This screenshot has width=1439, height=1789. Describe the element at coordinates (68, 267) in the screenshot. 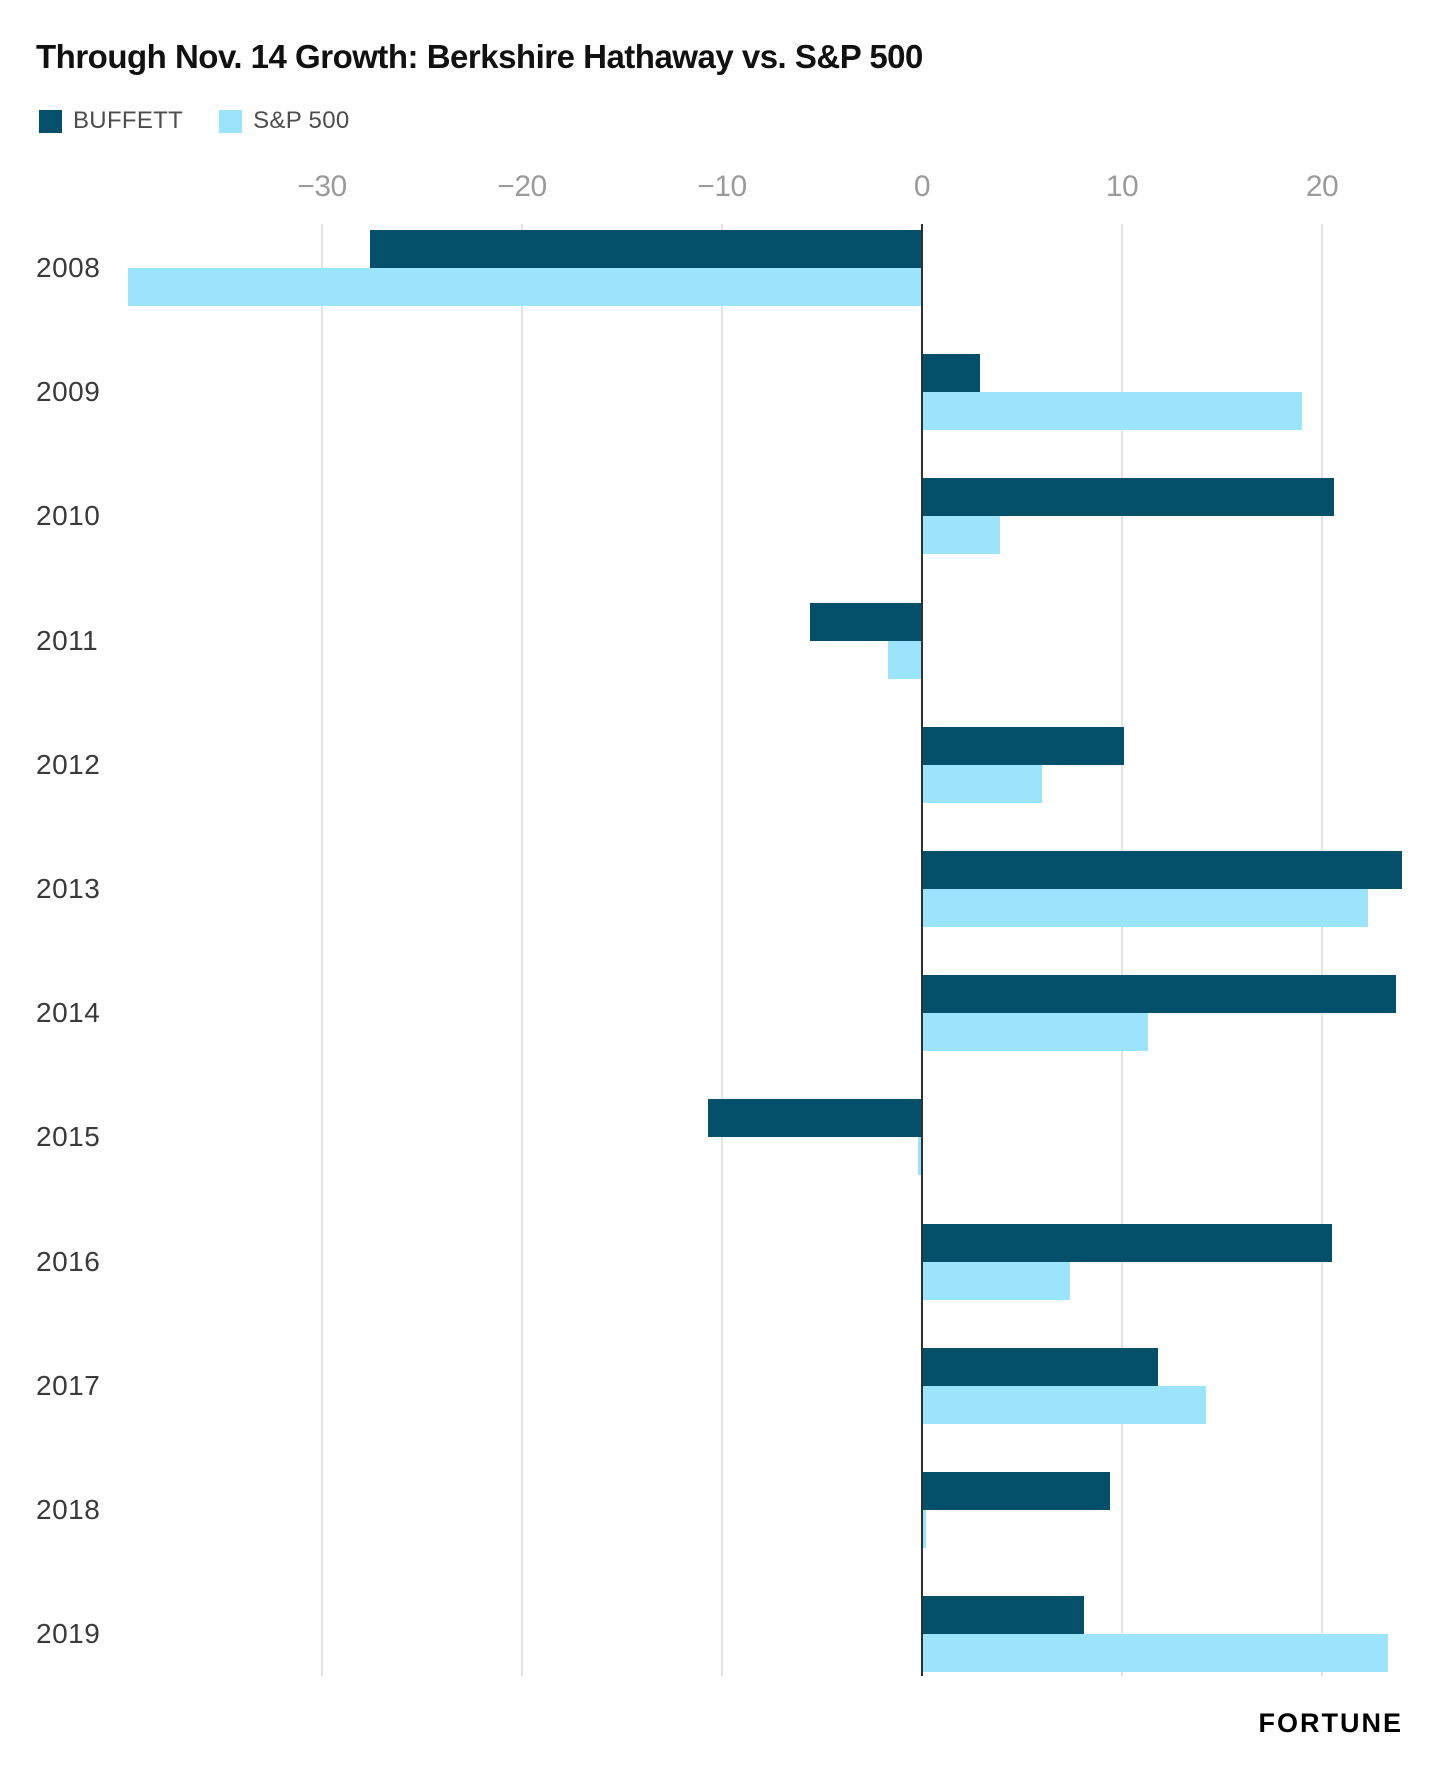

I see `year-label-2008: 2008` at that location.